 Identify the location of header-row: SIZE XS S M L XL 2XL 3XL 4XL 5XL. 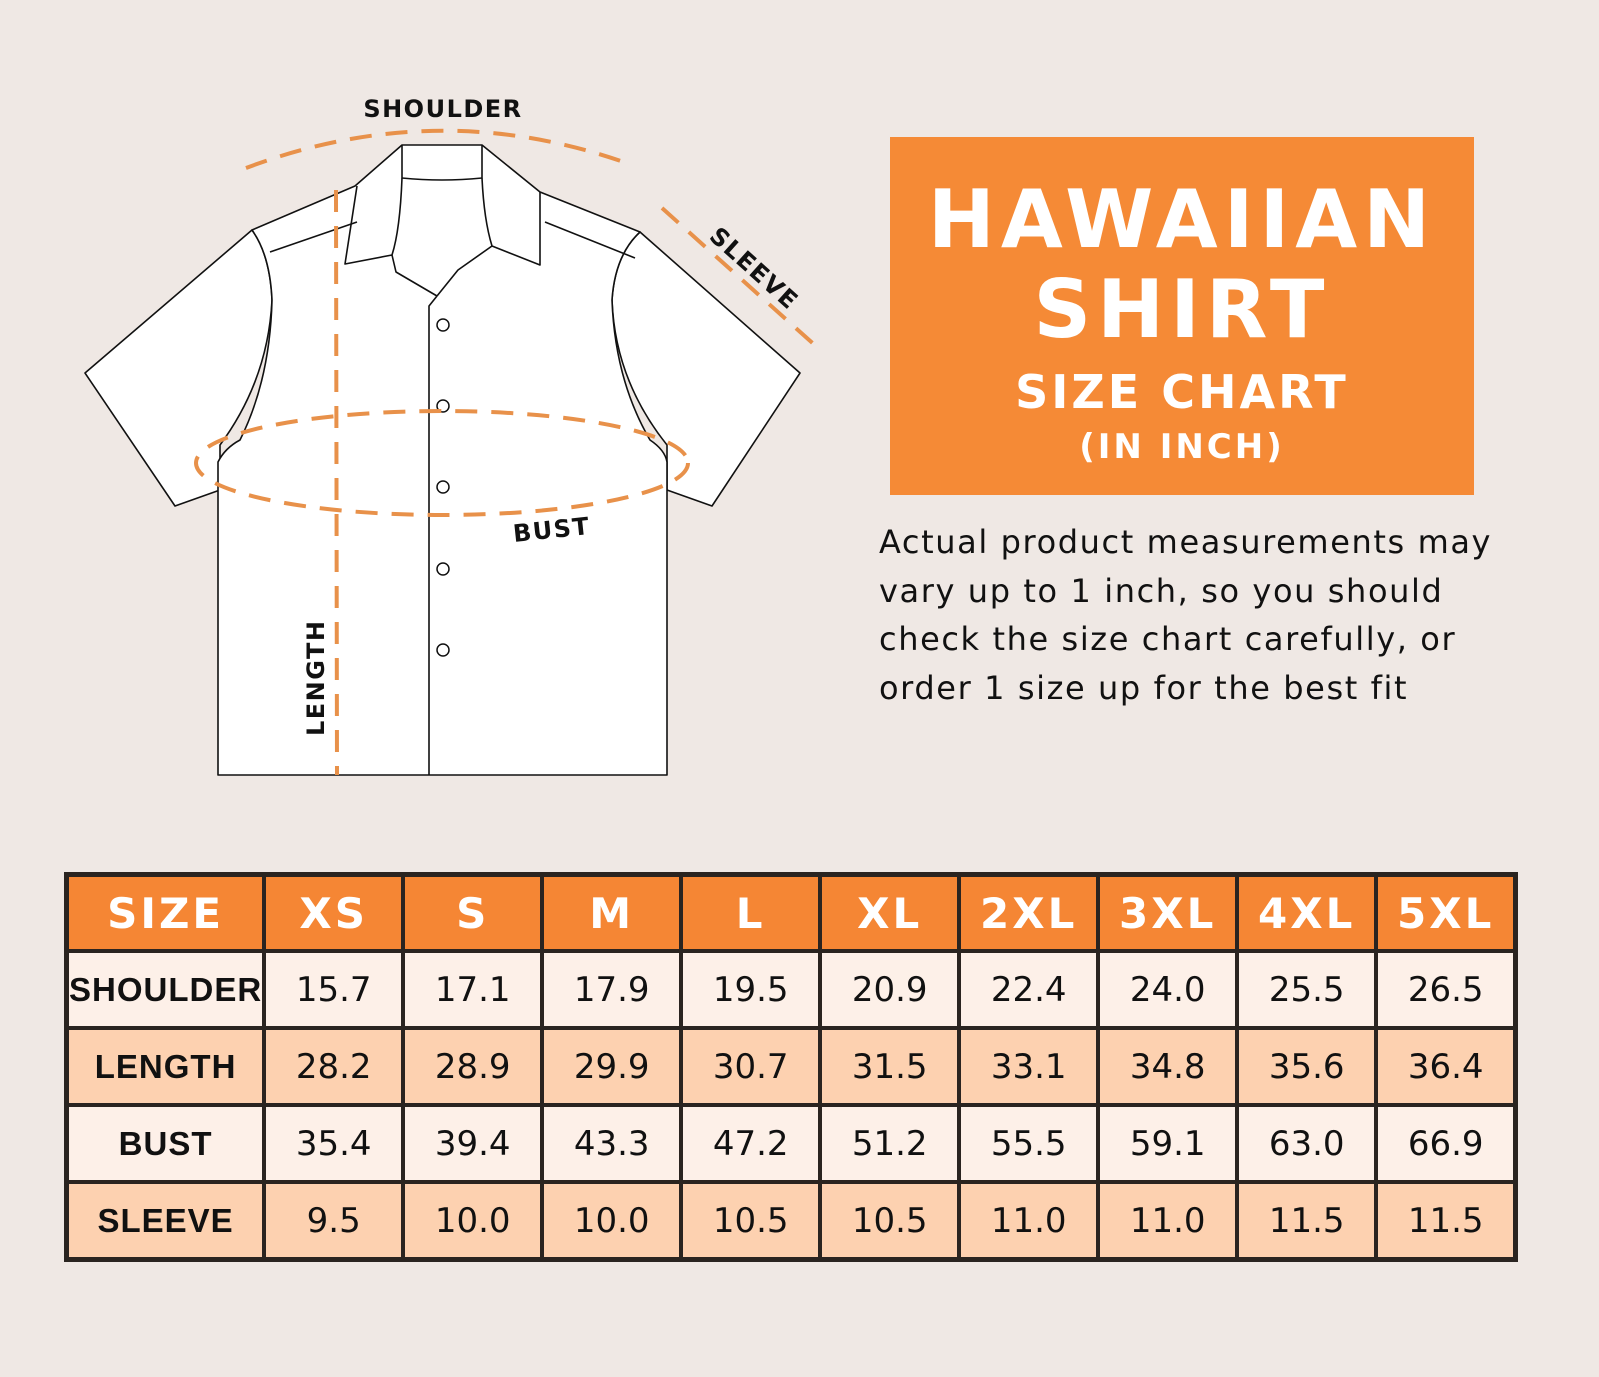
(791, 912).